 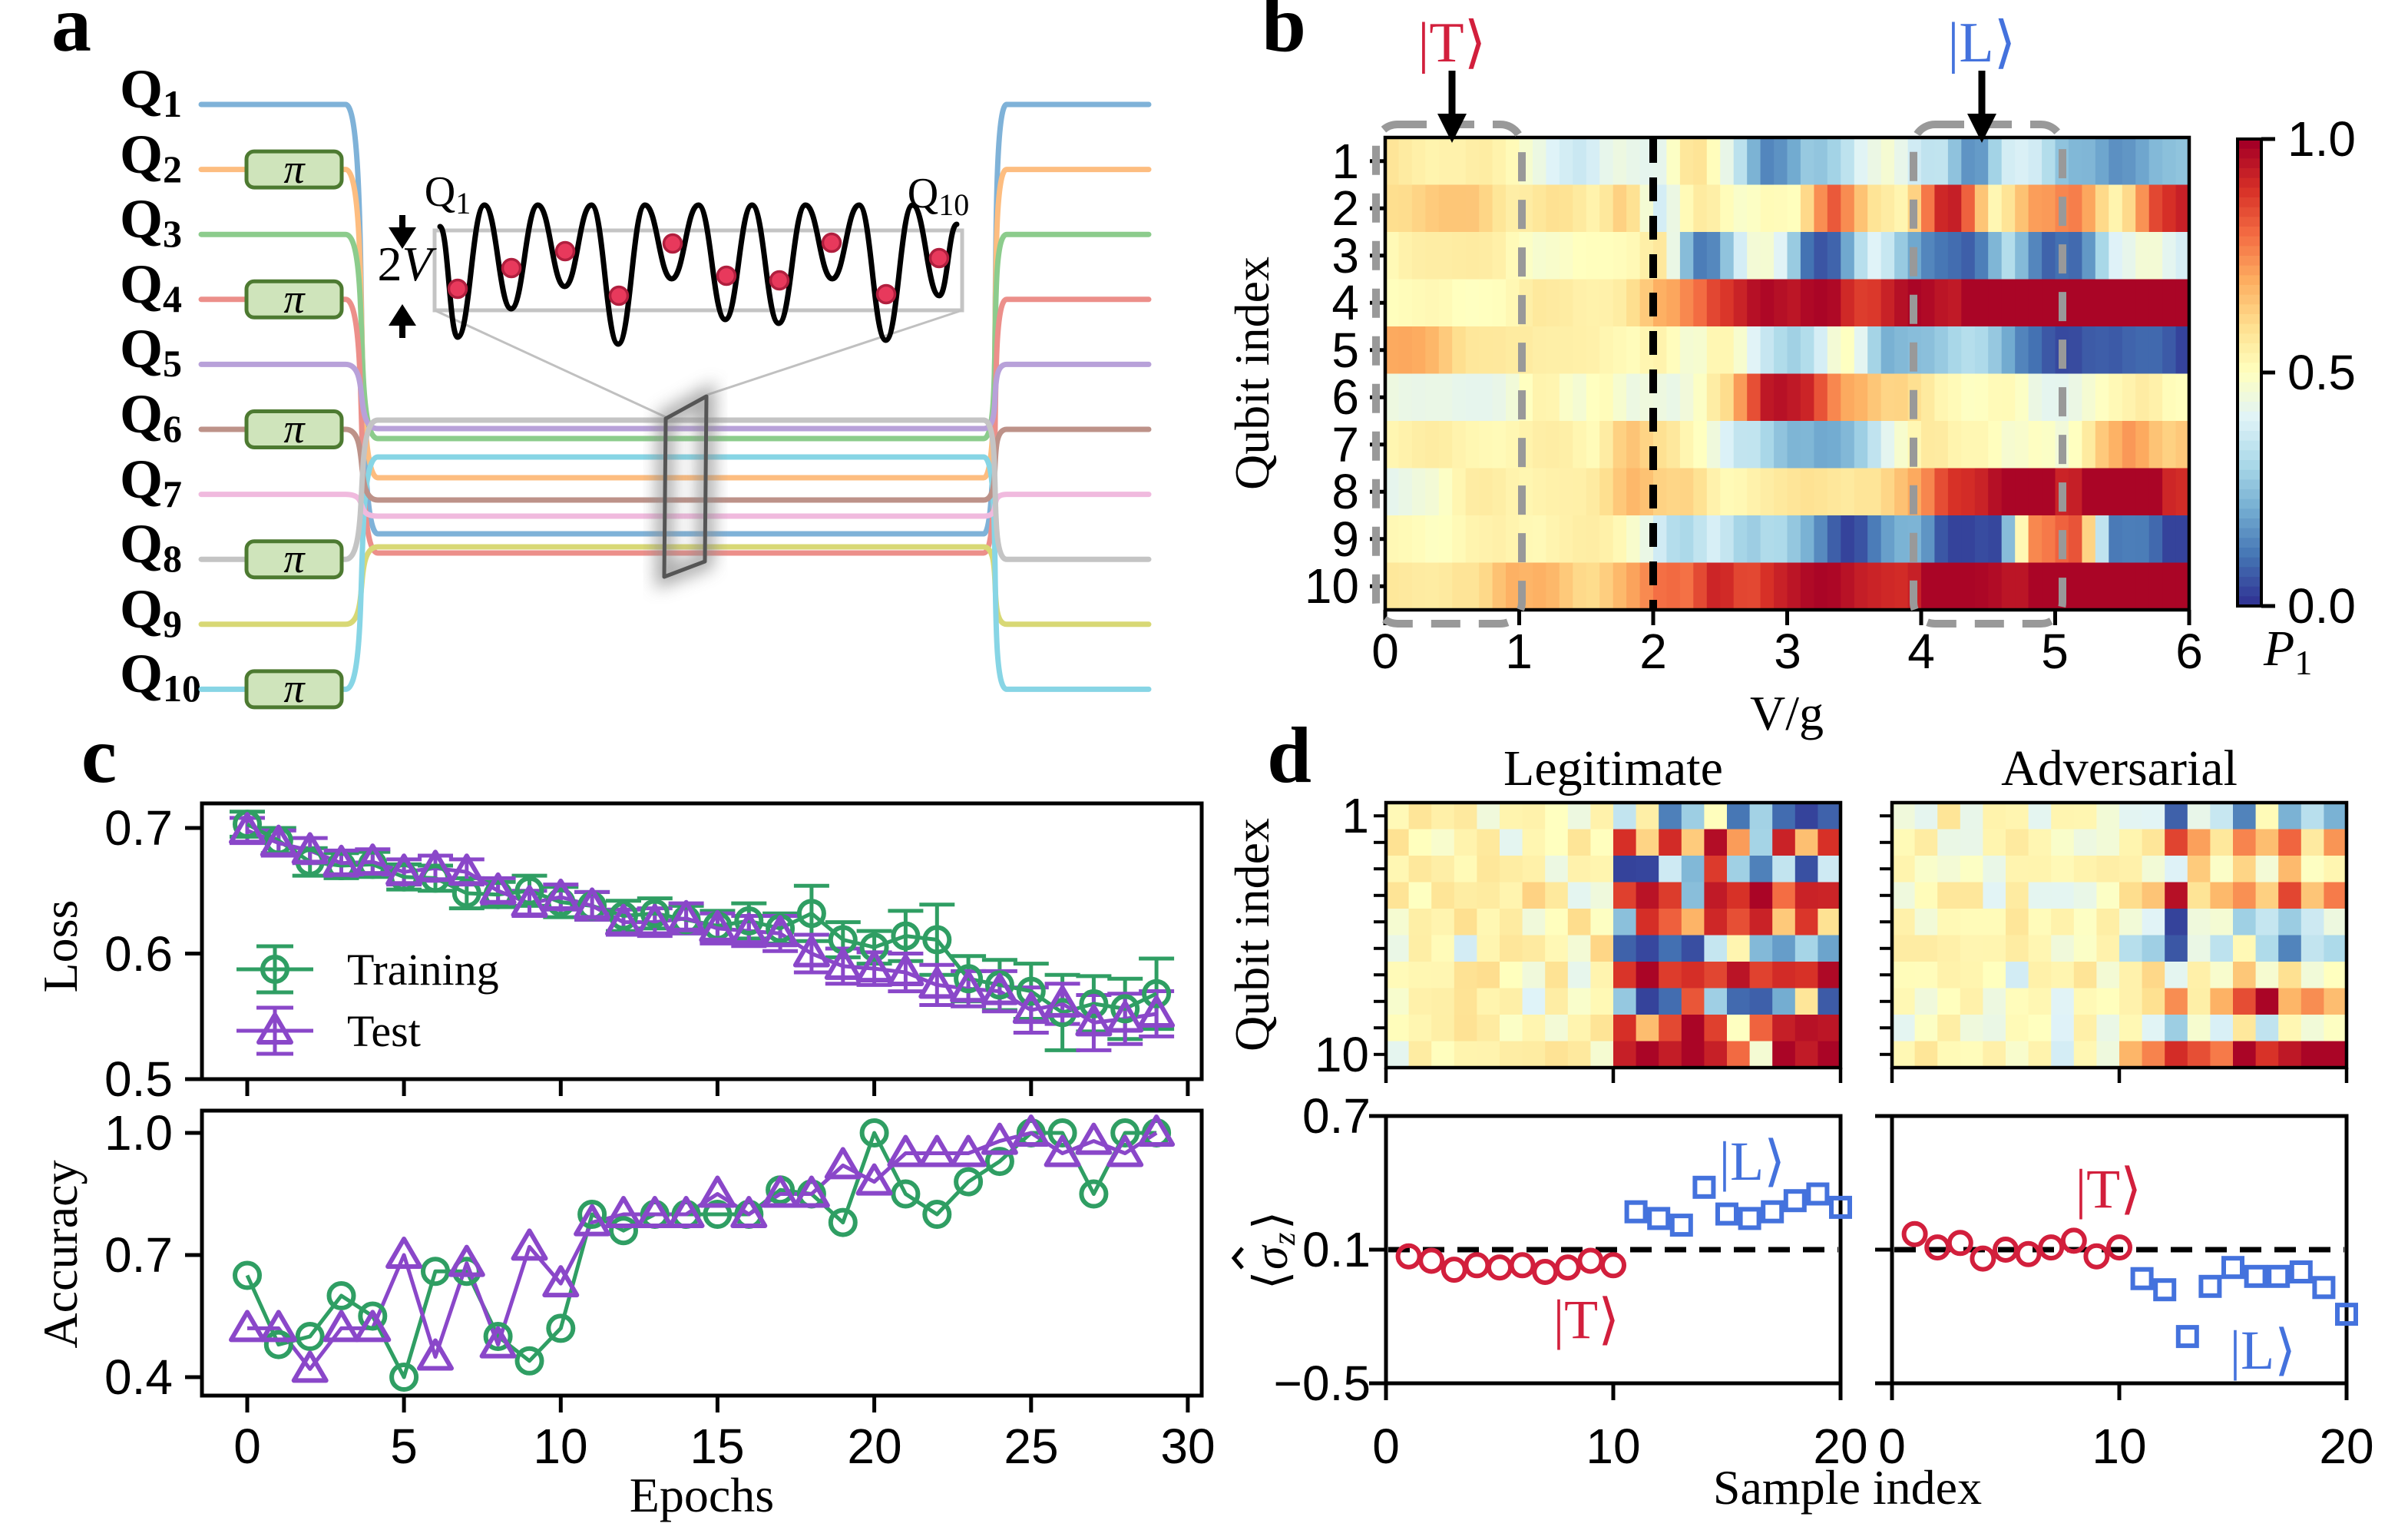 What do you see at coordinates (717, 1446) in the screenshot?
I see `svg-text: 15` at bounding box center [717, 1446].